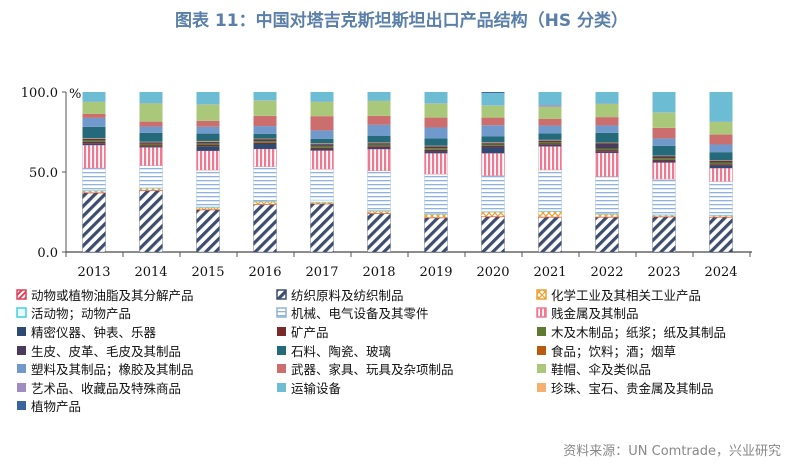 This screenshot has width=803, height=463. Describe the element at coordinates (672, 451) in the screenshot. I see `source-note: 资料来源：UN Comtrade，兴业研究` at that location.